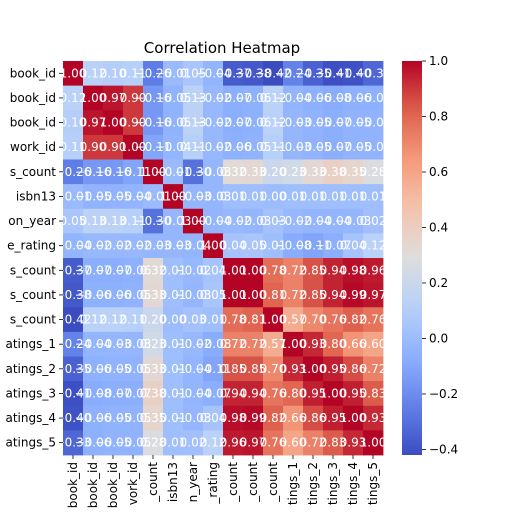  Describe the element at coordinates (273, 418) in the screenshot. I see `cell-value-label: 0.82` at that location.